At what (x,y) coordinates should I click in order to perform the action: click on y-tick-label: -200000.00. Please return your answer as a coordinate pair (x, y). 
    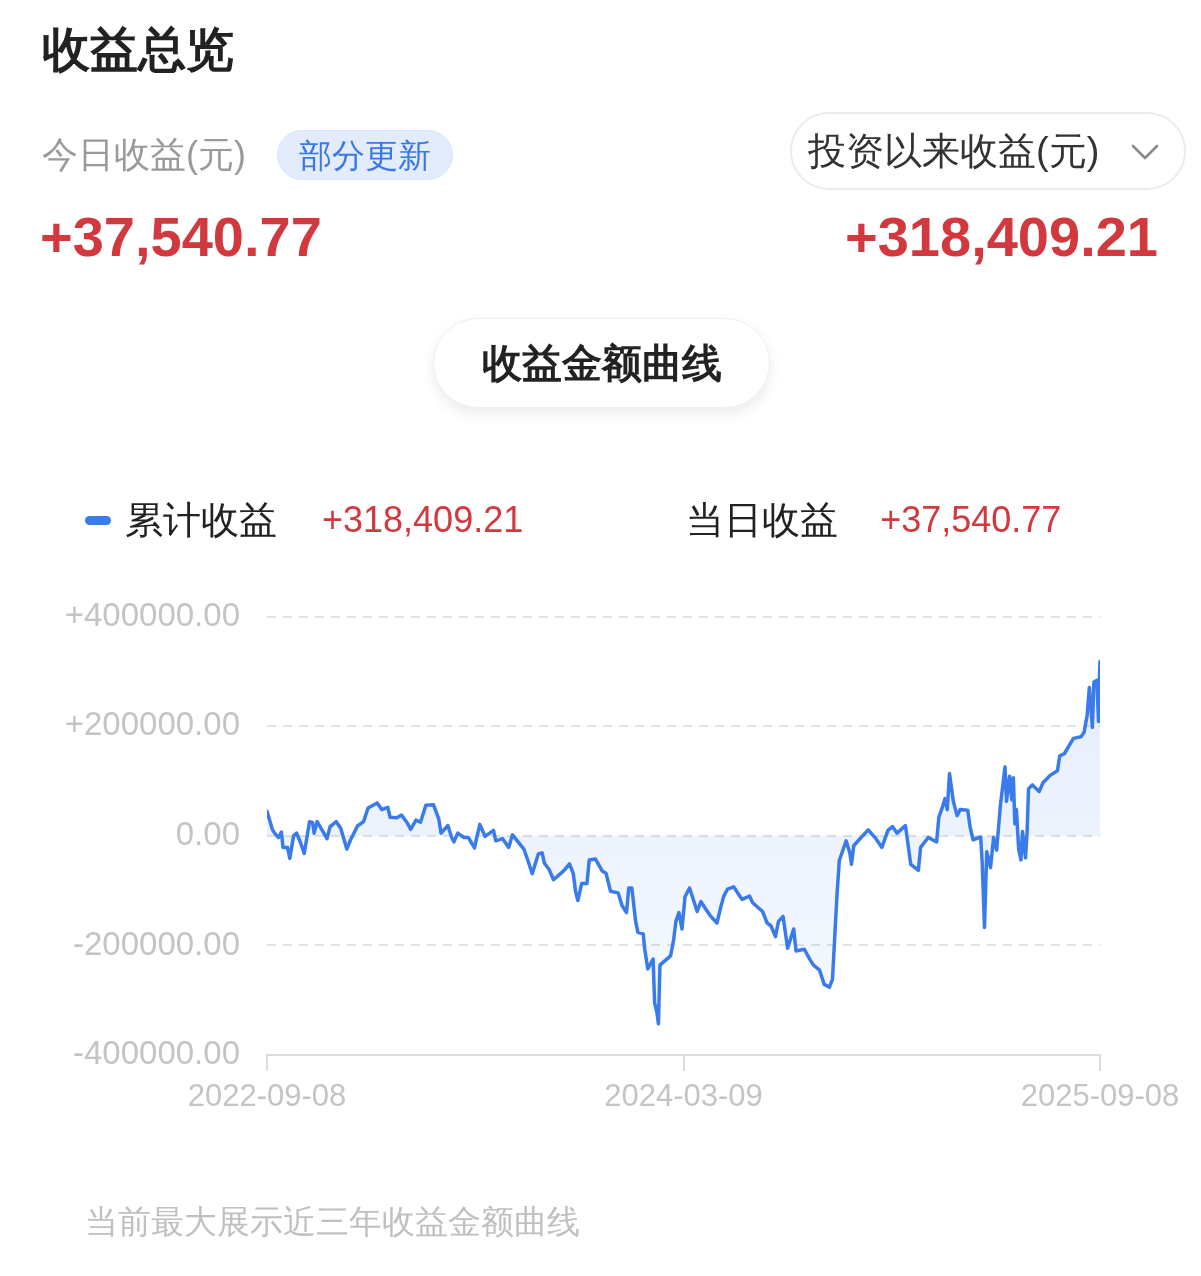
    Looking at the image, I should click on (156, 943).